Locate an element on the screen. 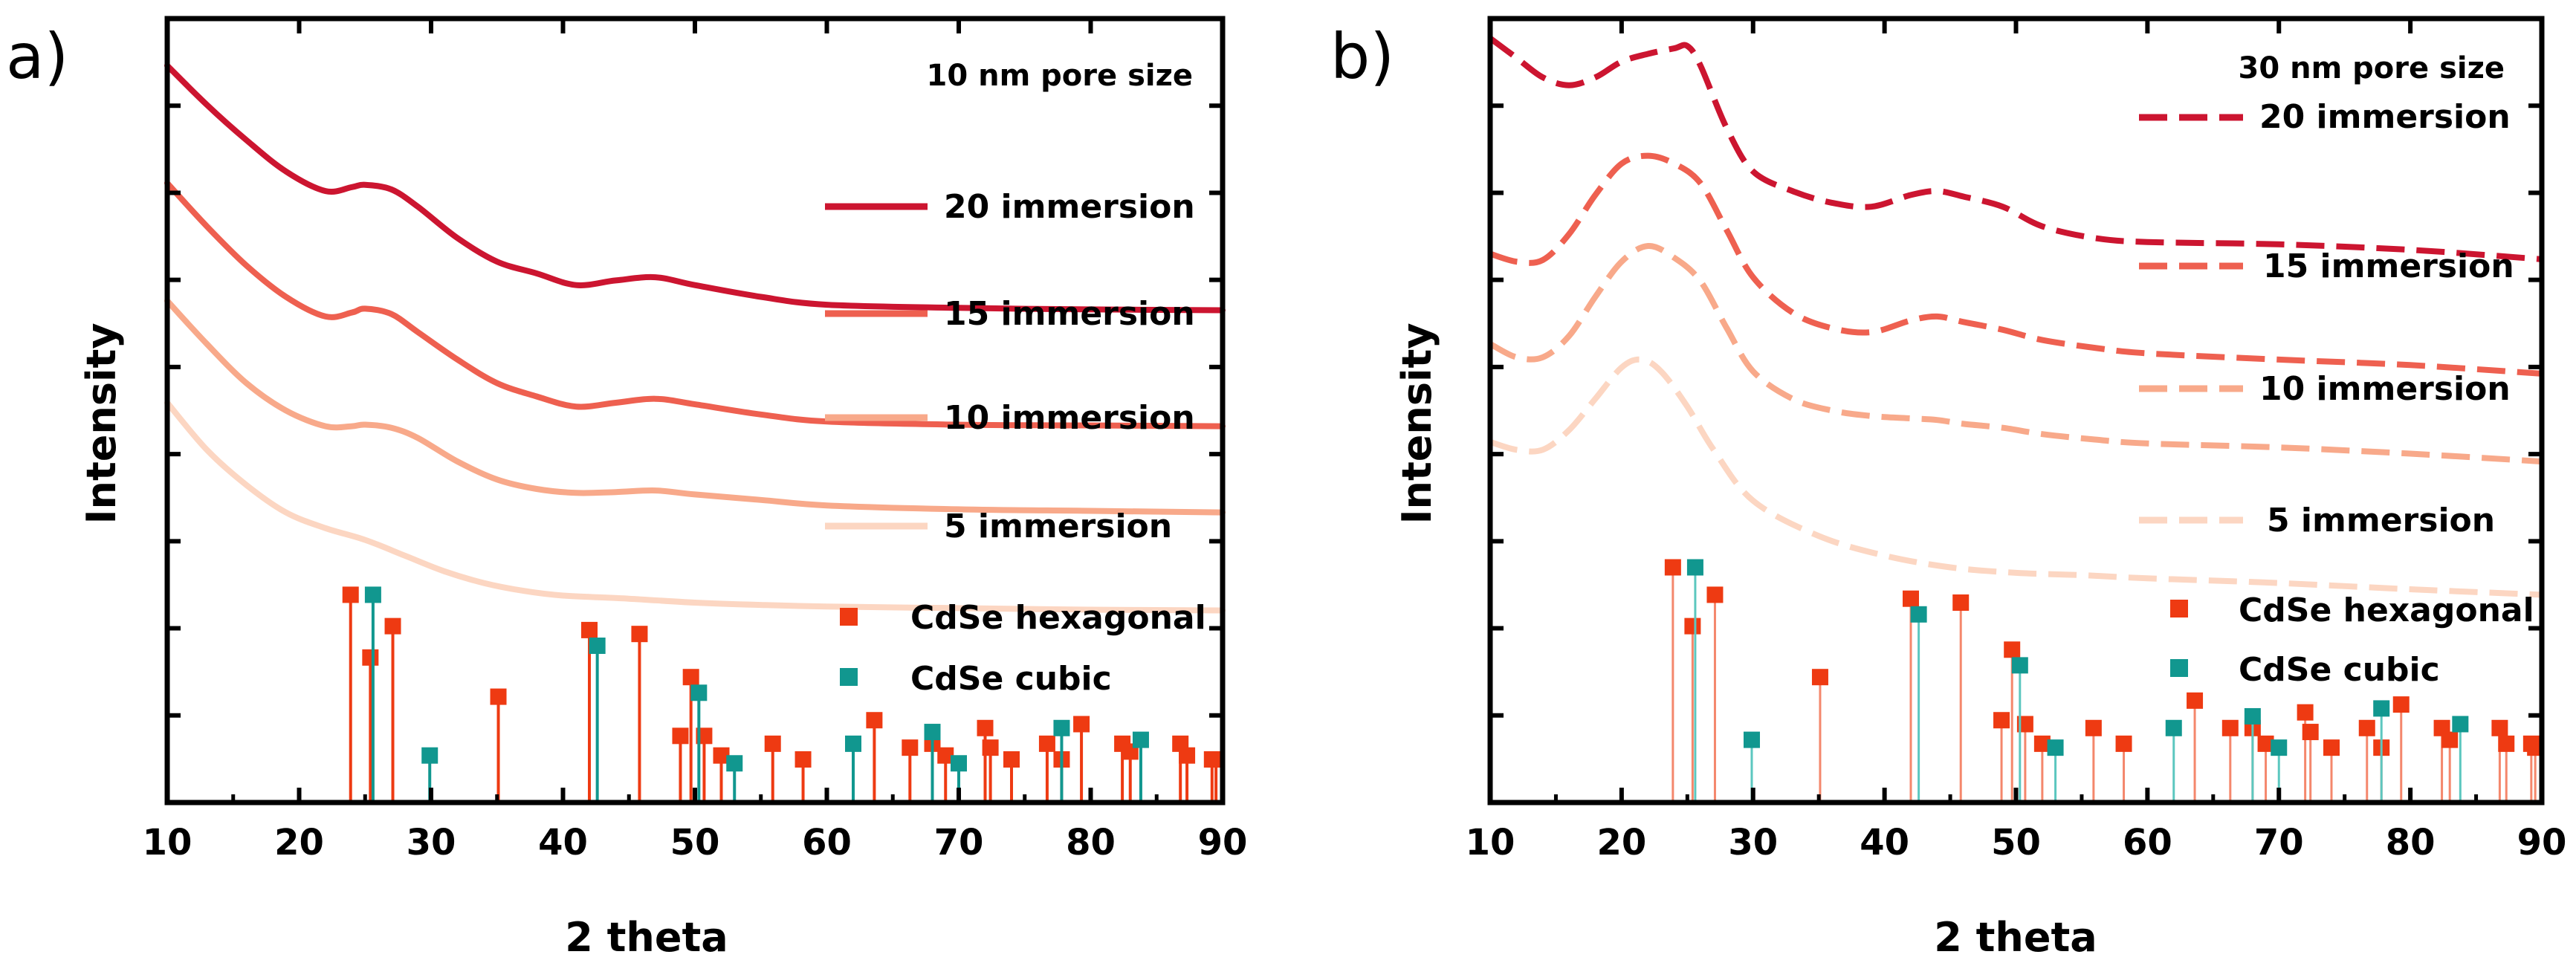 Image resolution: width=2576 pixels, height=966 pixels. panel-a-label: a) is located at coordinates (37, 56).